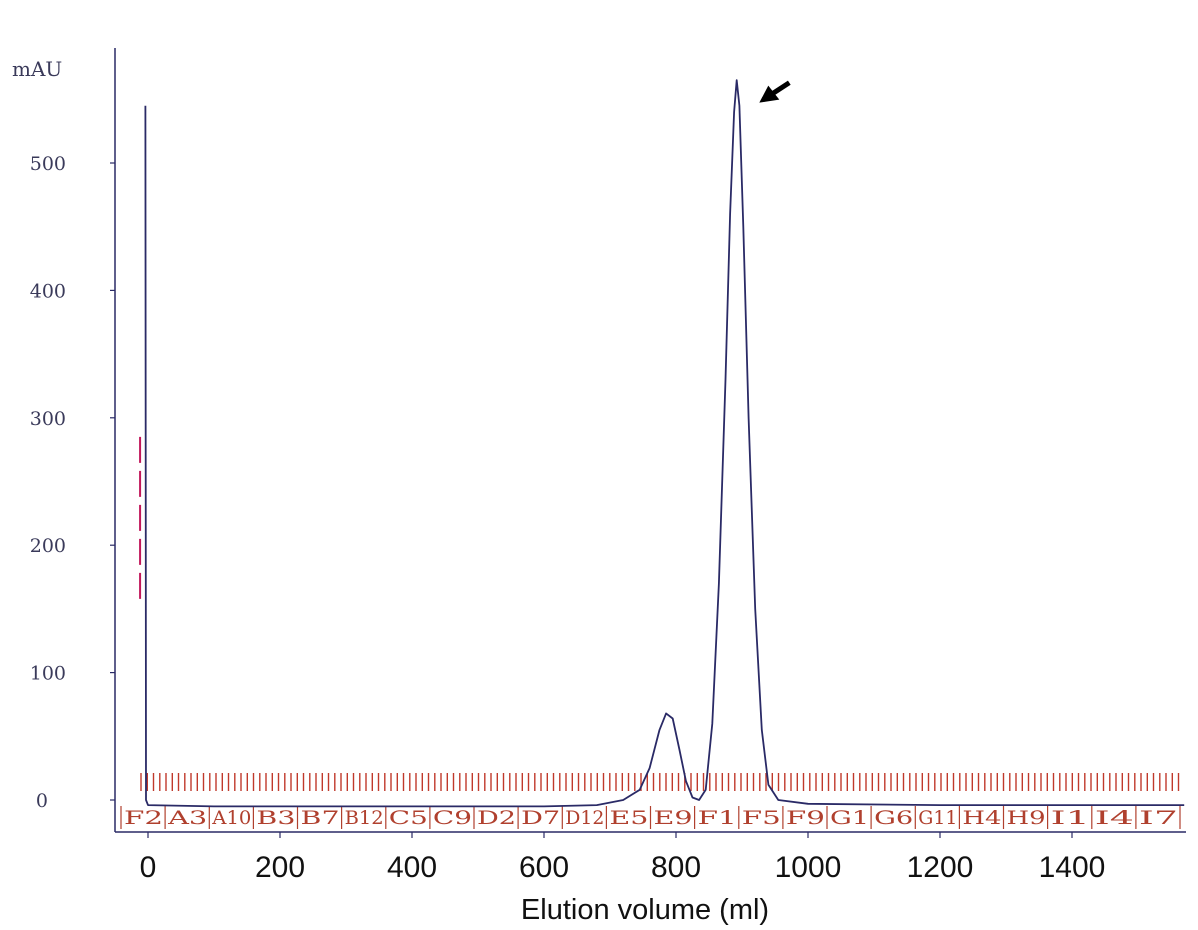 The image size is (1198, 930). I want to click on x-tick-label: 200, so click(280, 867).